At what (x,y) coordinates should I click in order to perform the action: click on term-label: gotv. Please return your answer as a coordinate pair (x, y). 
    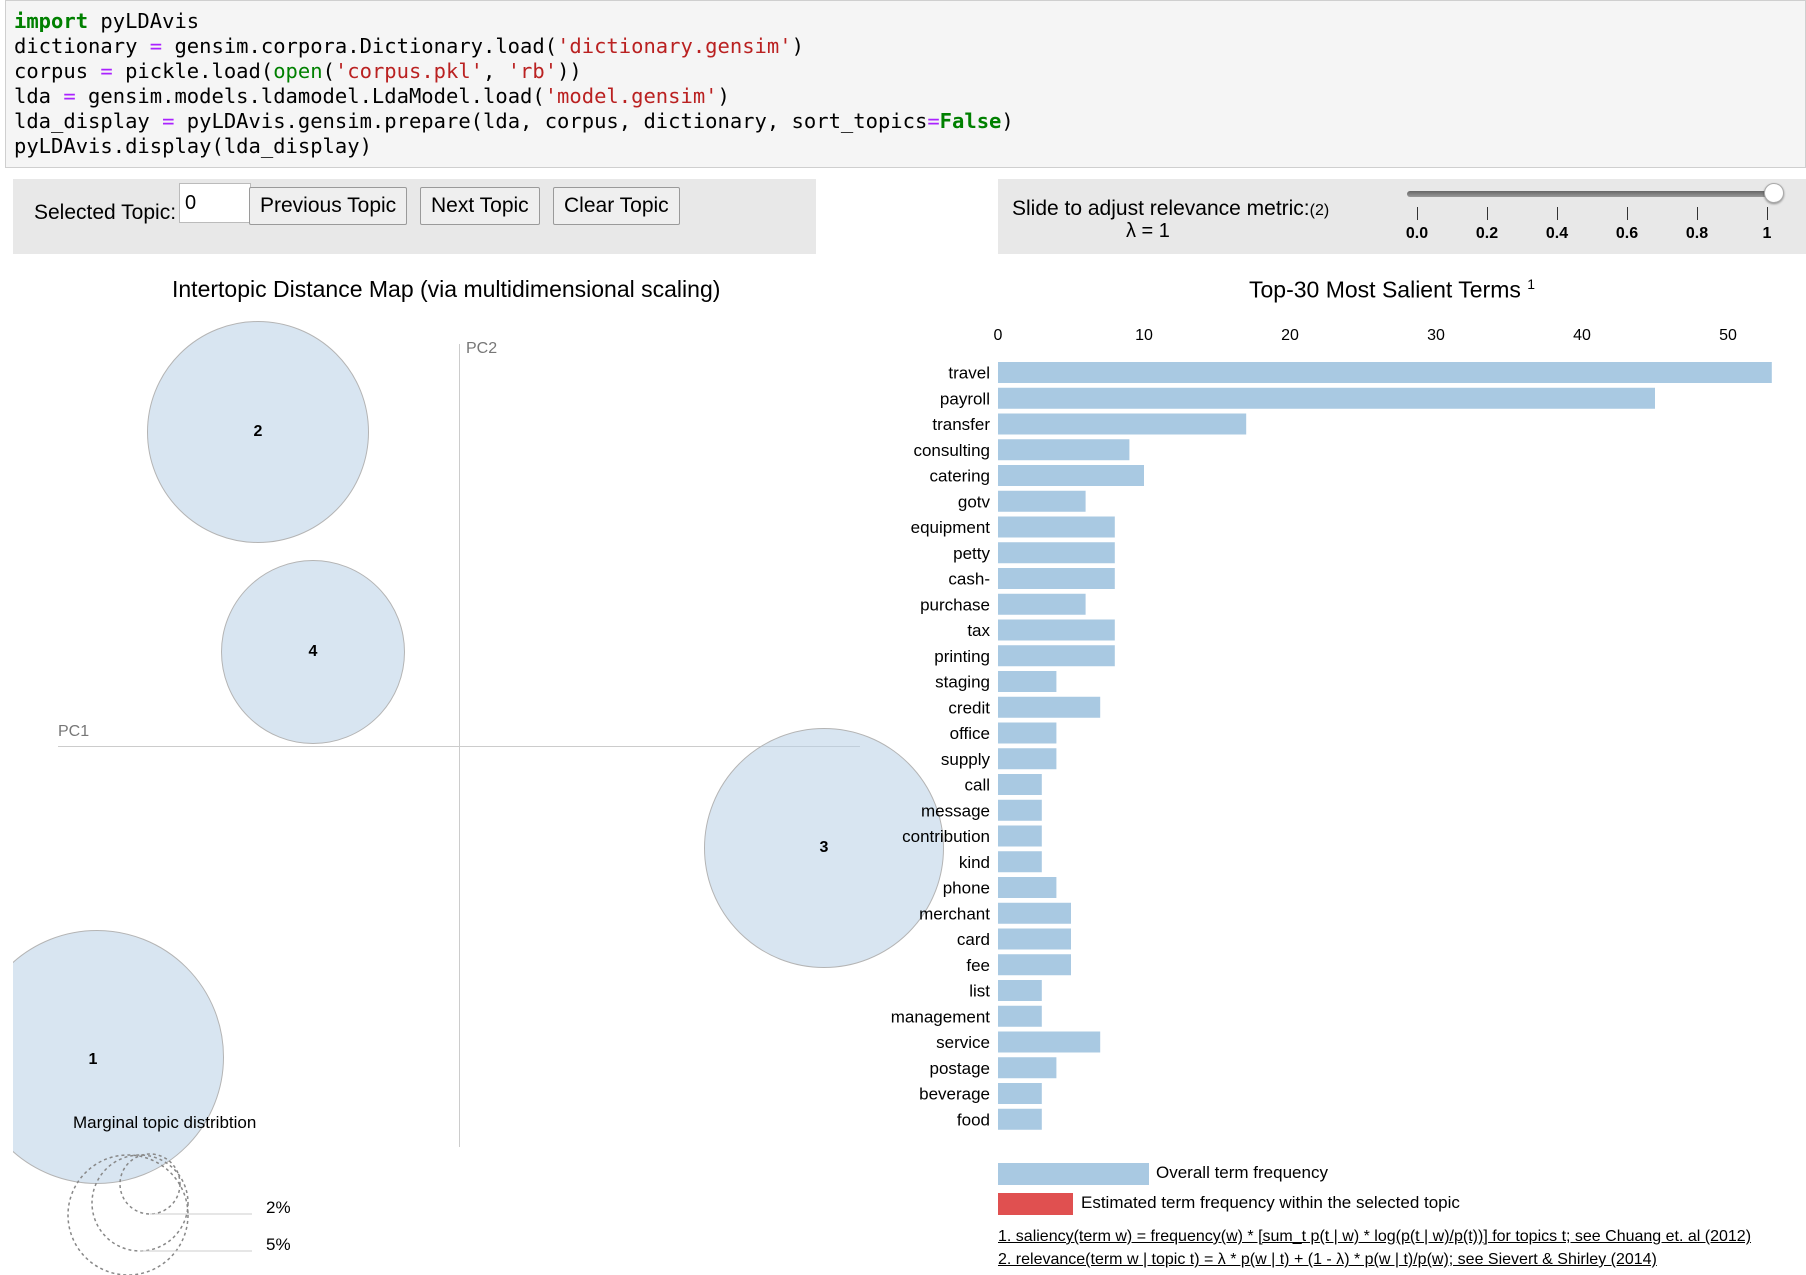
    Looking at the image, I should click on (974, 501).